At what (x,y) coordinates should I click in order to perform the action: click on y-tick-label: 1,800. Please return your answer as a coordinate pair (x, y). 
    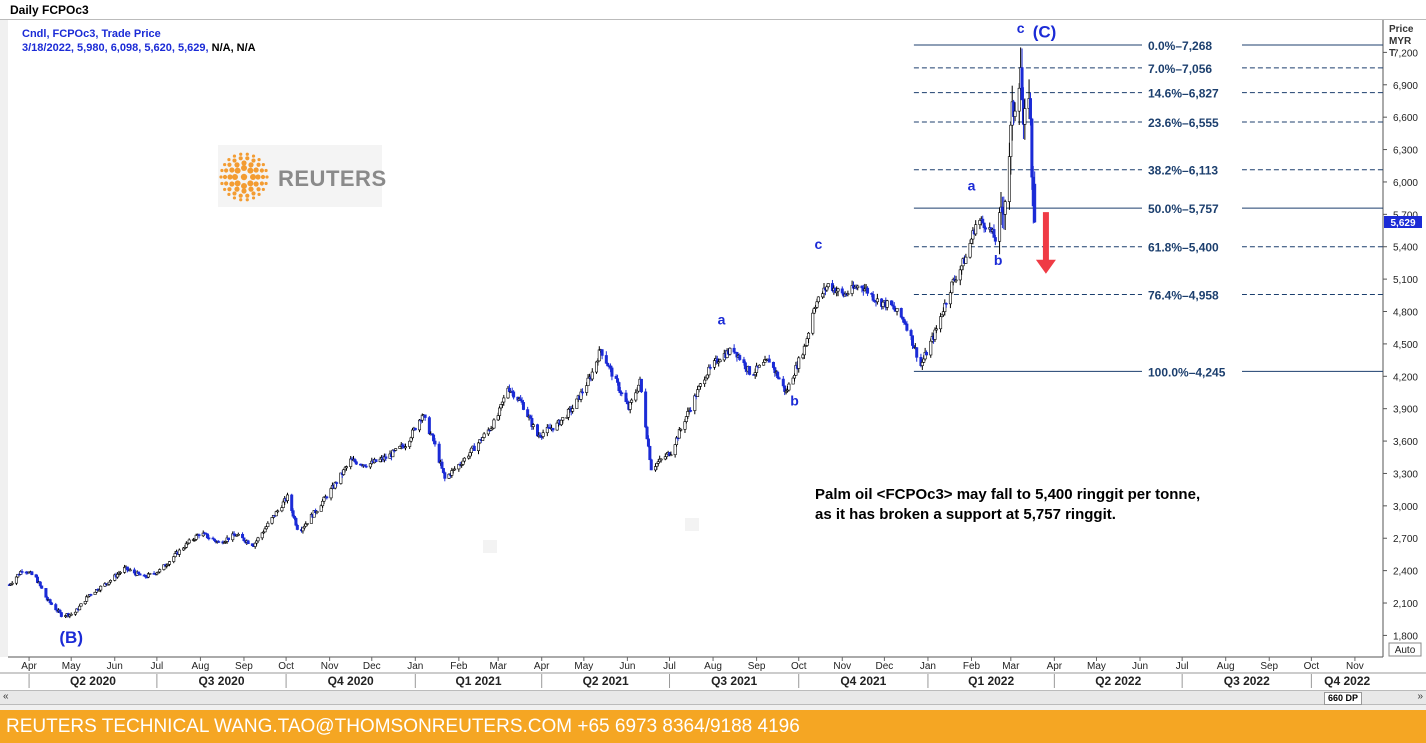
    Looking at the image, I should click on (1405, 636).